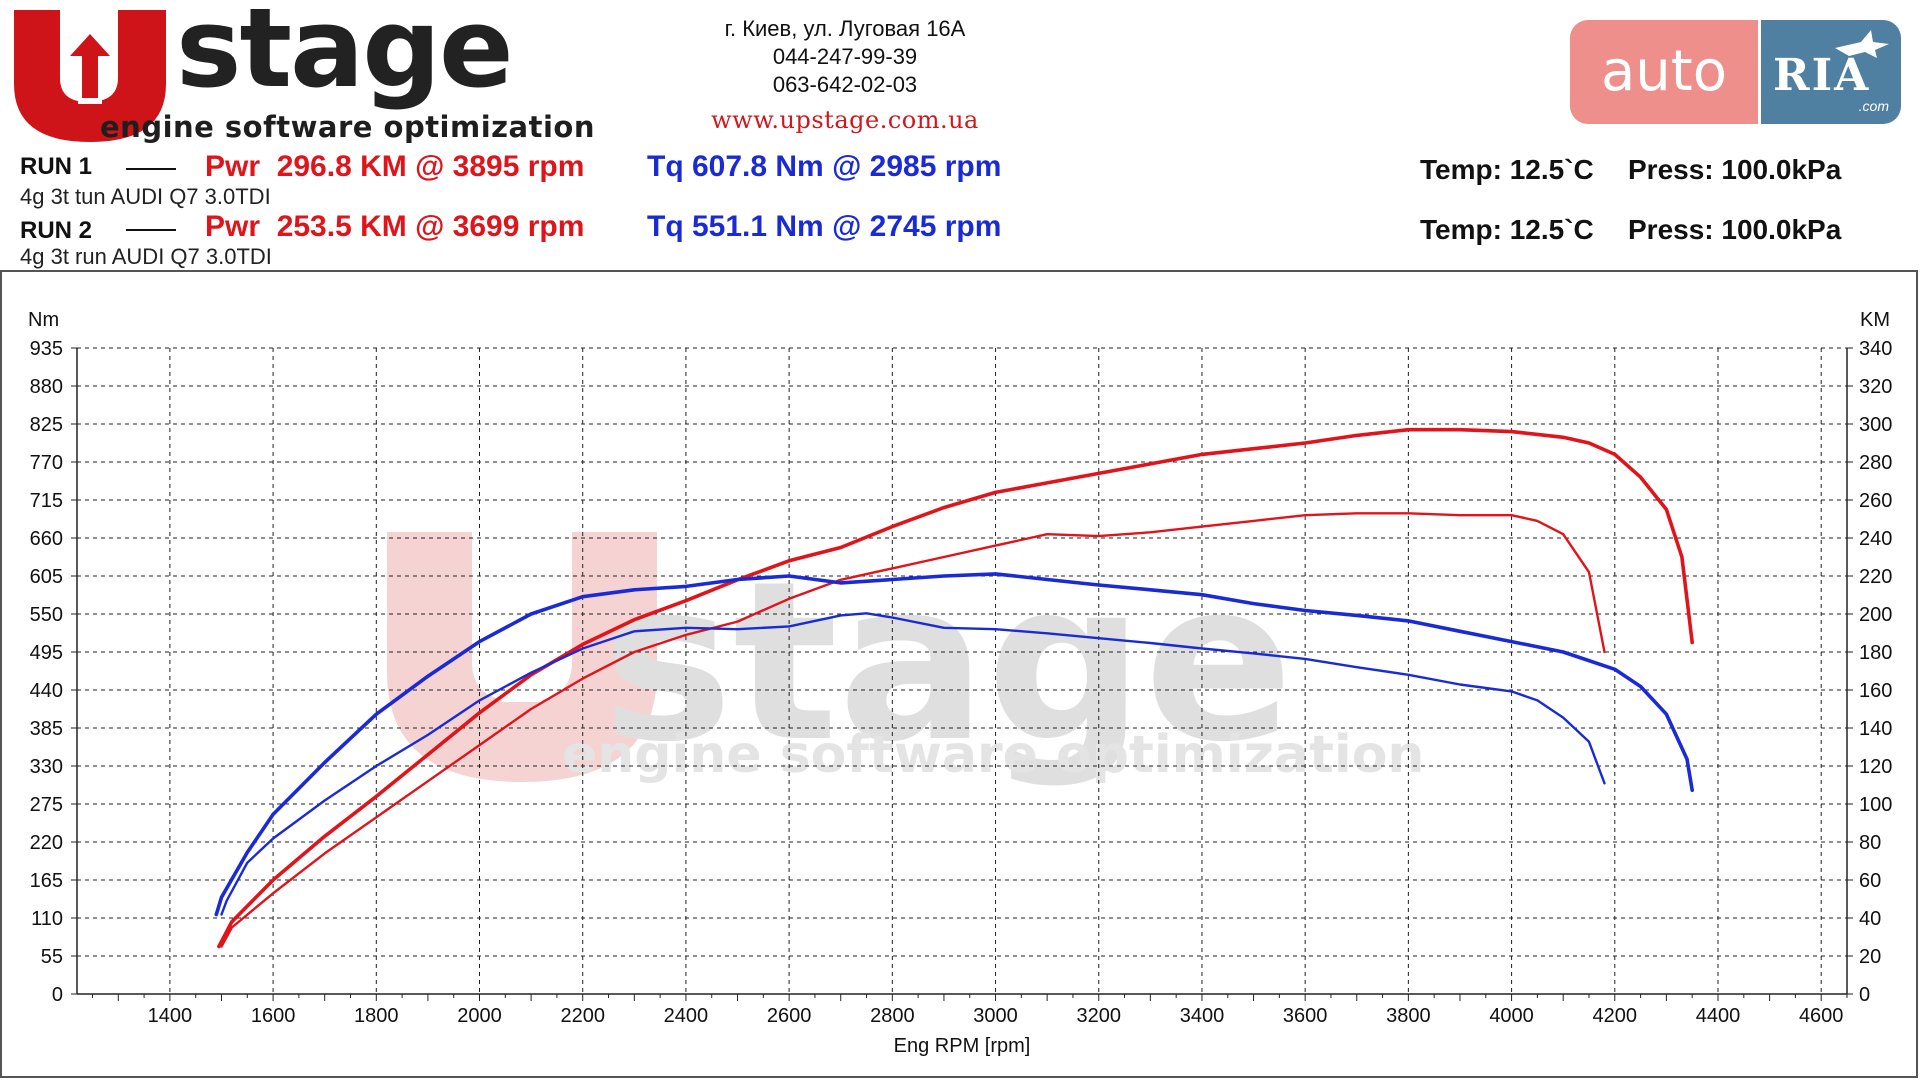 Image resolution: width=1920 pixels, height=1080 pixels. What do you see at coordinates (46, 843) in the screenshot?
I see `y-left-tick-label: 220` at bounding box center [46, 843].